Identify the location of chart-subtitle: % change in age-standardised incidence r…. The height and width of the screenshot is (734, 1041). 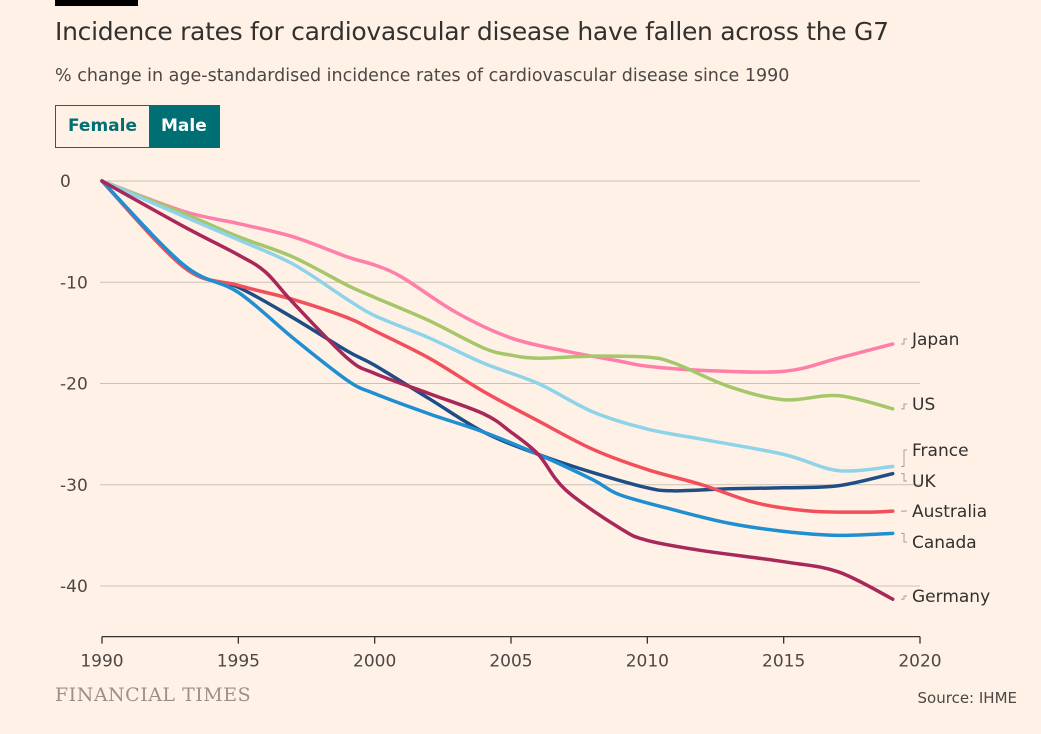
(422, 76).